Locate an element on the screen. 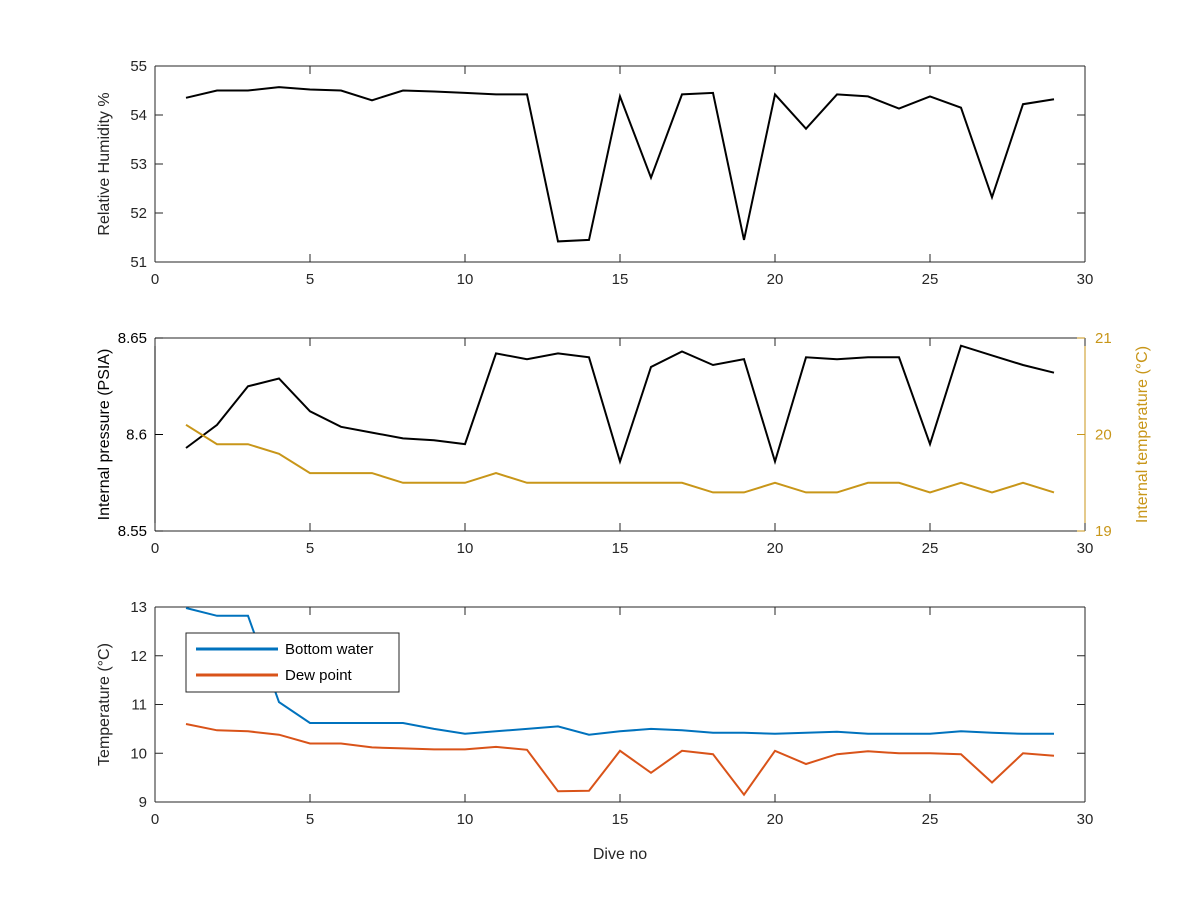  y-tick-label: 54 is located at coordinates (138, 115).